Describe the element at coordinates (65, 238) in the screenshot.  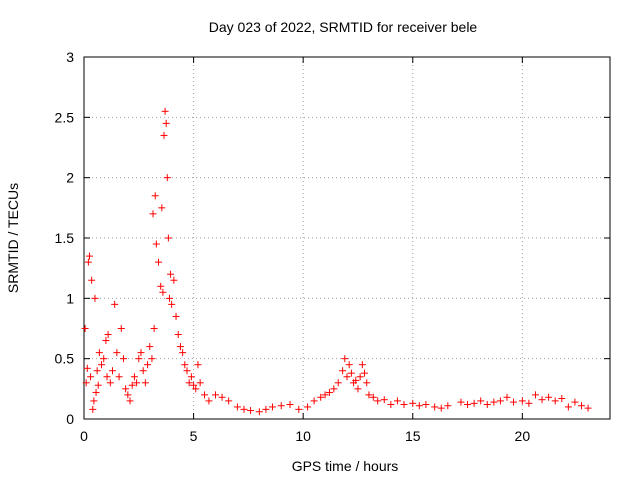
I see `y-tick-label: 1.5` at that location.